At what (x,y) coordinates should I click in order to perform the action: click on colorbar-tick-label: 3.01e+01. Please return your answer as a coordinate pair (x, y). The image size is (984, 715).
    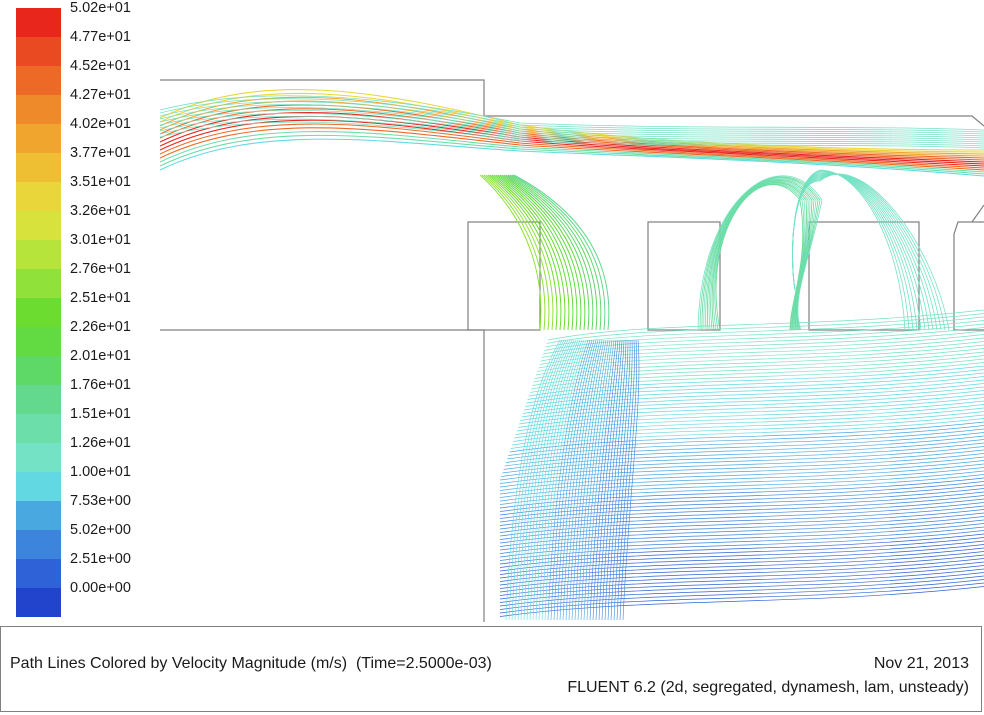
    Looking at the image, I should click on (100, 240).